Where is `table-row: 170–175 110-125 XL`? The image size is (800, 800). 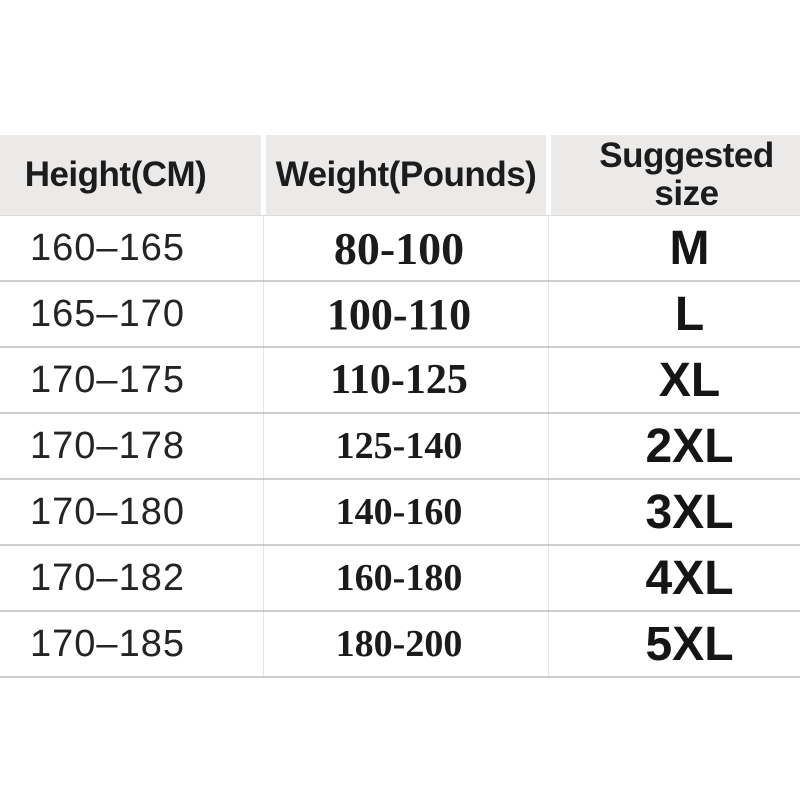
table-row: 170–175 110-125 XL is located at coordinates (400, 381).